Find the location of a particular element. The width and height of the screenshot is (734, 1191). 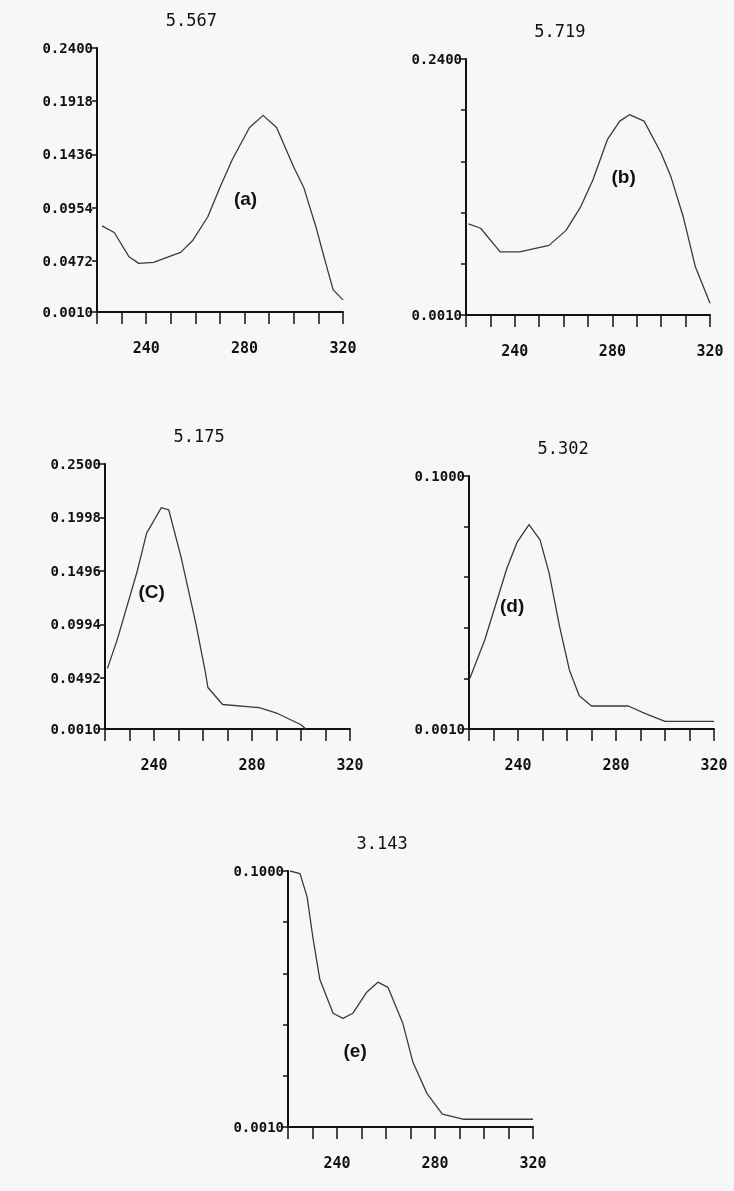

annotation: (e) is located at coordinates (355, 1050).